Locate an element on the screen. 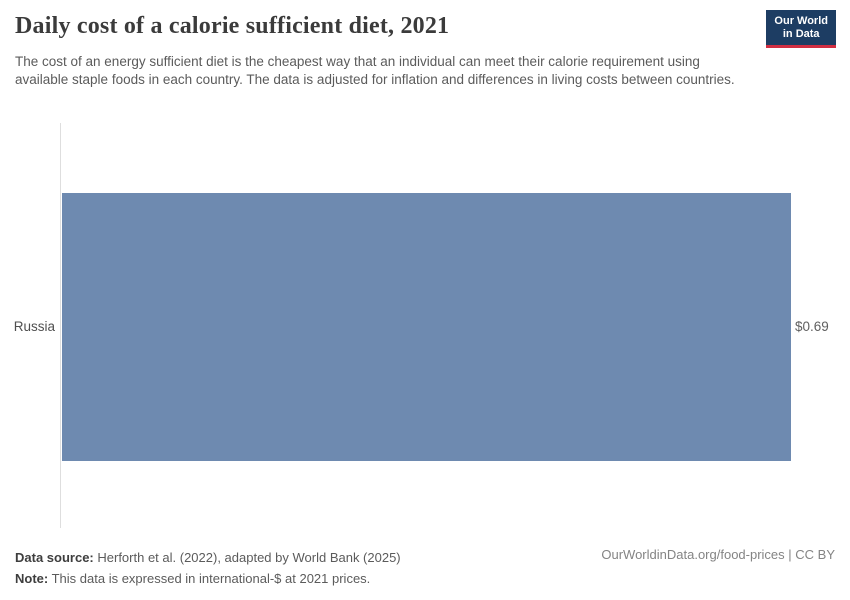 Image resolution: width=850 pixels, height=600 pixels. owid-logo-line1: Our World is located at coordinates (801, 21).